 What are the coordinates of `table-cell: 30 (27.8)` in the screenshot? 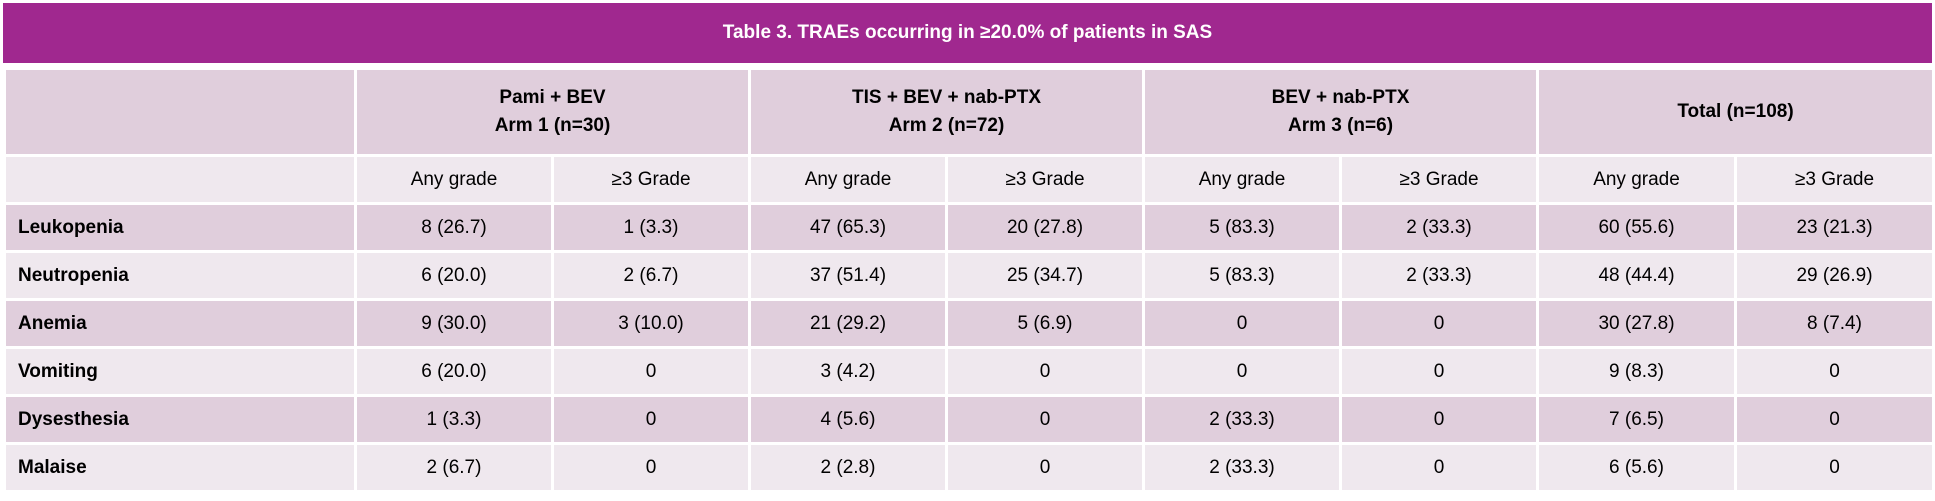 It's located at (1636, 323).